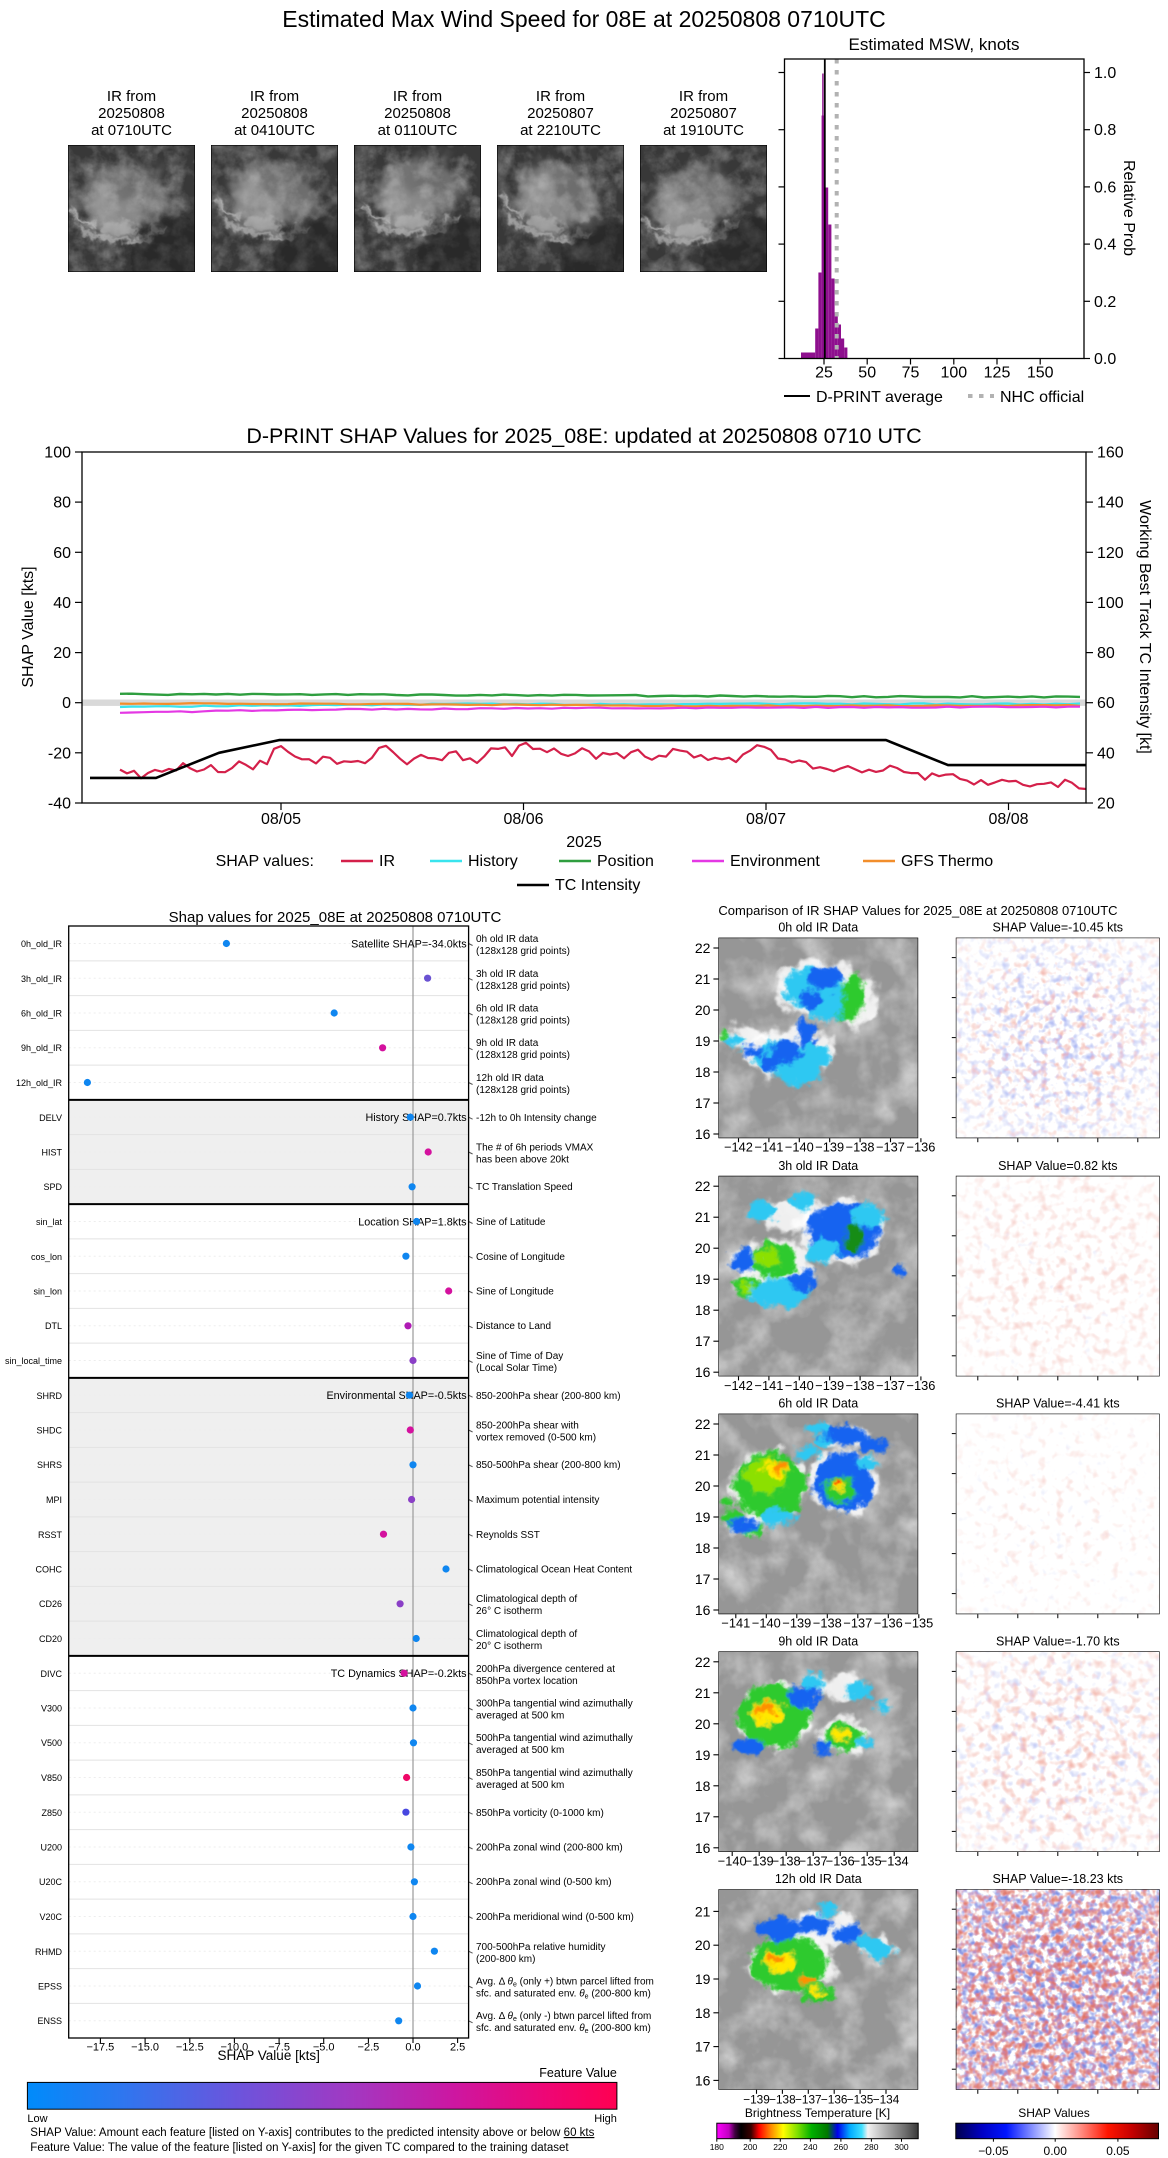 Image resolution: width=1168 pixels, height=2158 pixels. Describe the element at coordinates (42, 979) in the screenshot. I see `svg-text: 3h_old_IR` at that location.